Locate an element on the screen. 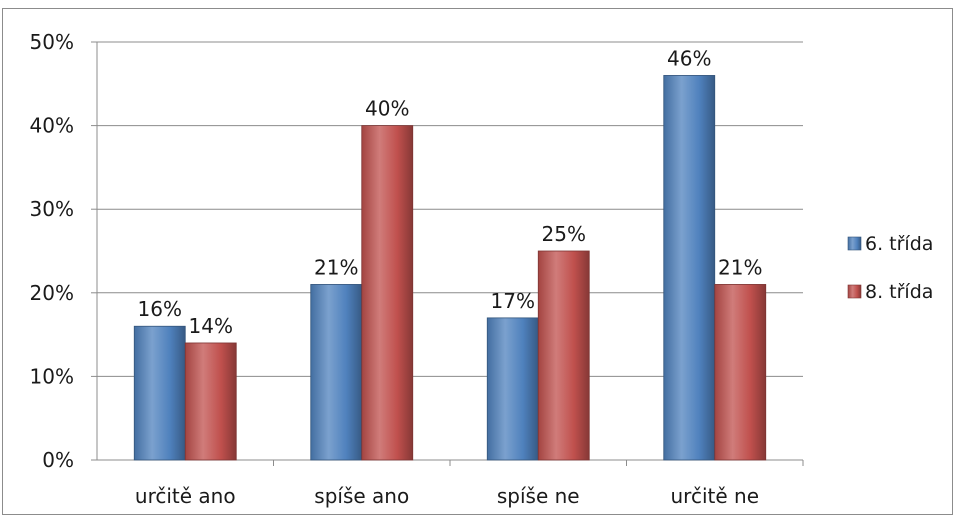 The width and height of the screenshot is (956, 518). data-label: 25% is located at coordinates (564, 234).